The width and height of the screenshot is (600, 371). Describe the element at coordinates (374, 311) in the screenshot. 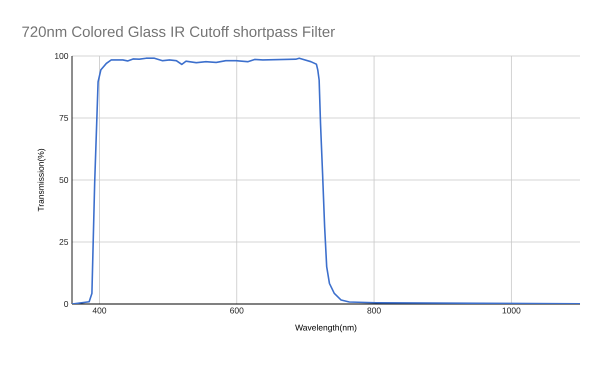

I see `x-tick-label: 800` at that location.